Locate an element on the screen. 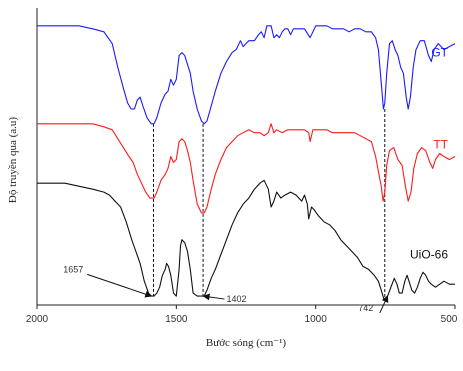  x-tick-label-1500: 1500 is located at coordinates (176, 319).